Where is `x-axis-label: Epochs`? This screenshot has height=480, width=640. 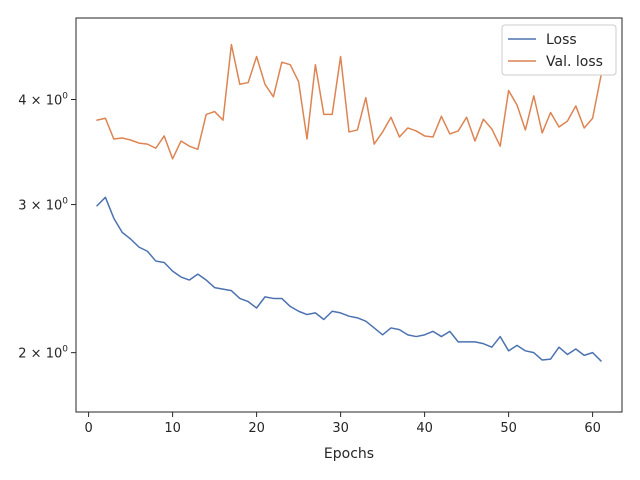
x-axis-label: Epochs is located at coordinates (349, 454).